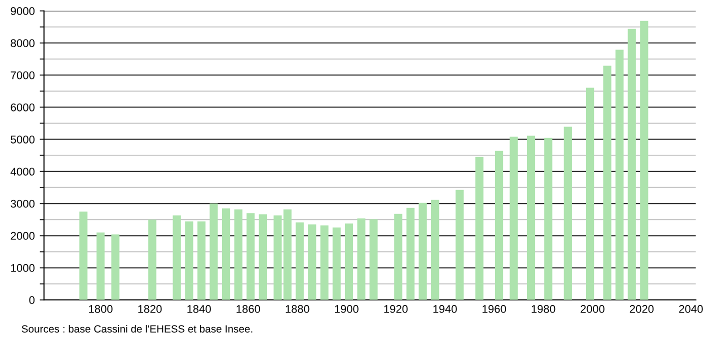 The width and height of the screenshot is (710, 340). Describe the element at coordinates (592, 309) in the screenshot. I see `x-tick-label: 2000` at that location.